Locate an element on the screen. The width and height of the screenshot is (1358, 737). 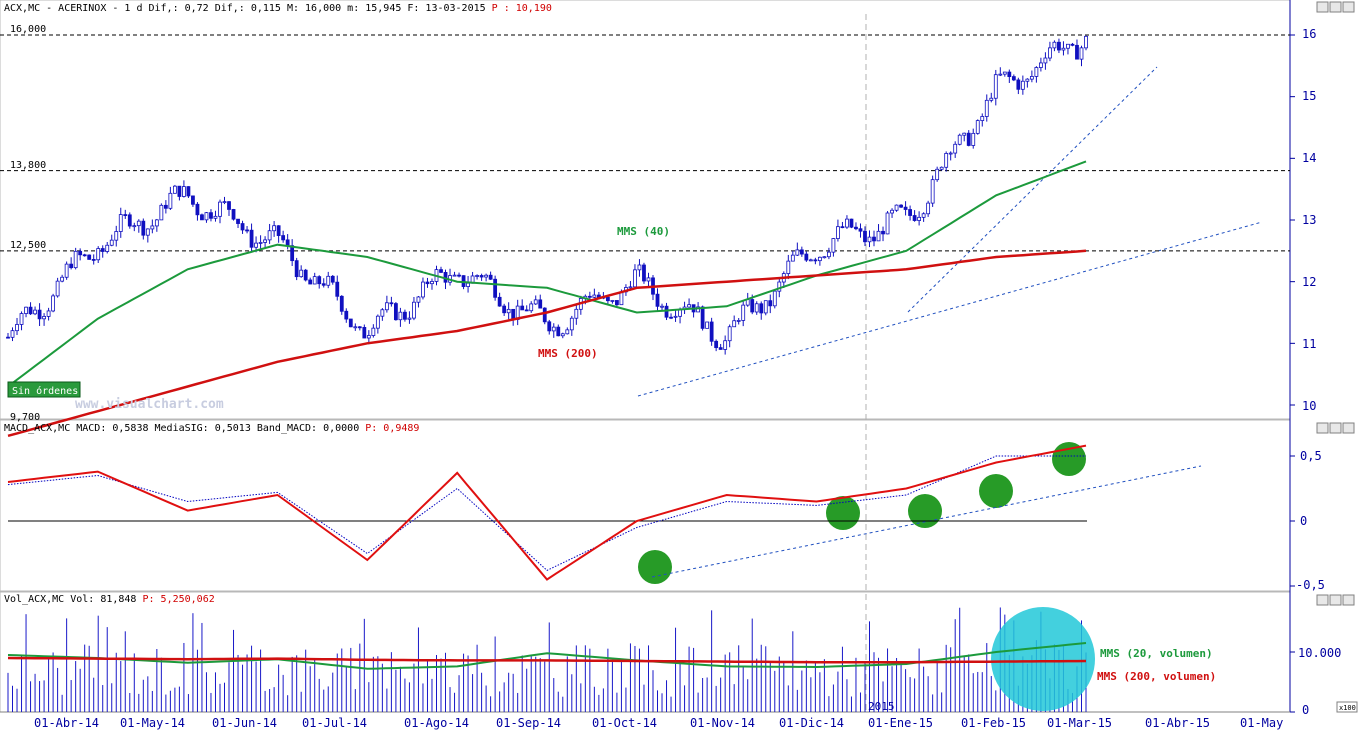
orders-badge is located at coordinates (44, 389).